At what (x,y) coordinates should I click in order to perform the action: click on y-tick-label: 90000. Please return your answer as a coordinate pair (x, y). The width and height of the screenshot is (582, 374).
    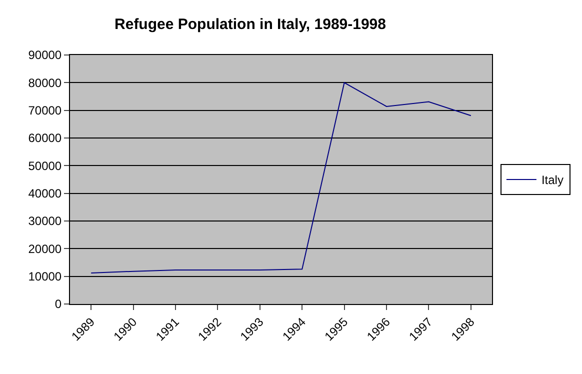
    Looking at the image, I should click on (45, 55).